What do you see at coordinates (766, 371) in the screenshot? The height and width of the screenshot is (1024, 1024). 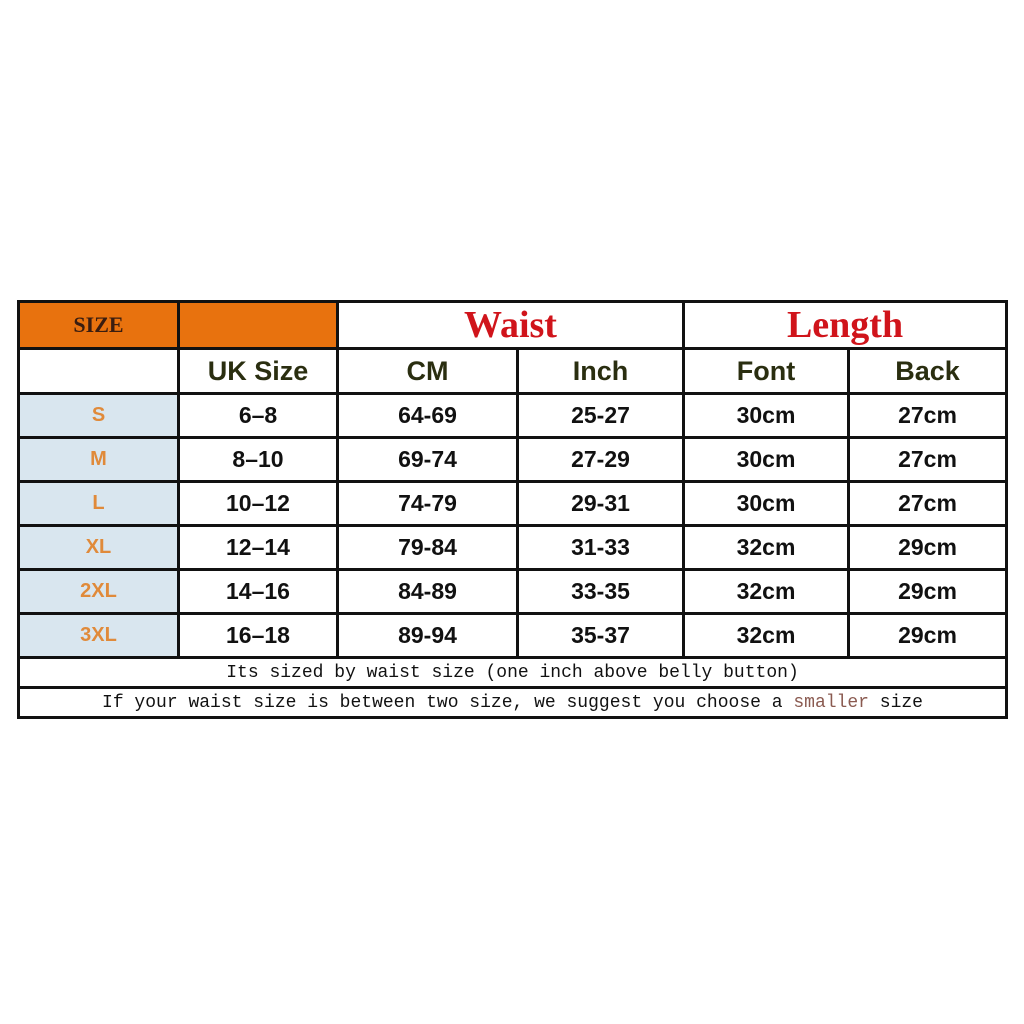 I see `col-font: Font` at bounding box center [766, 371].